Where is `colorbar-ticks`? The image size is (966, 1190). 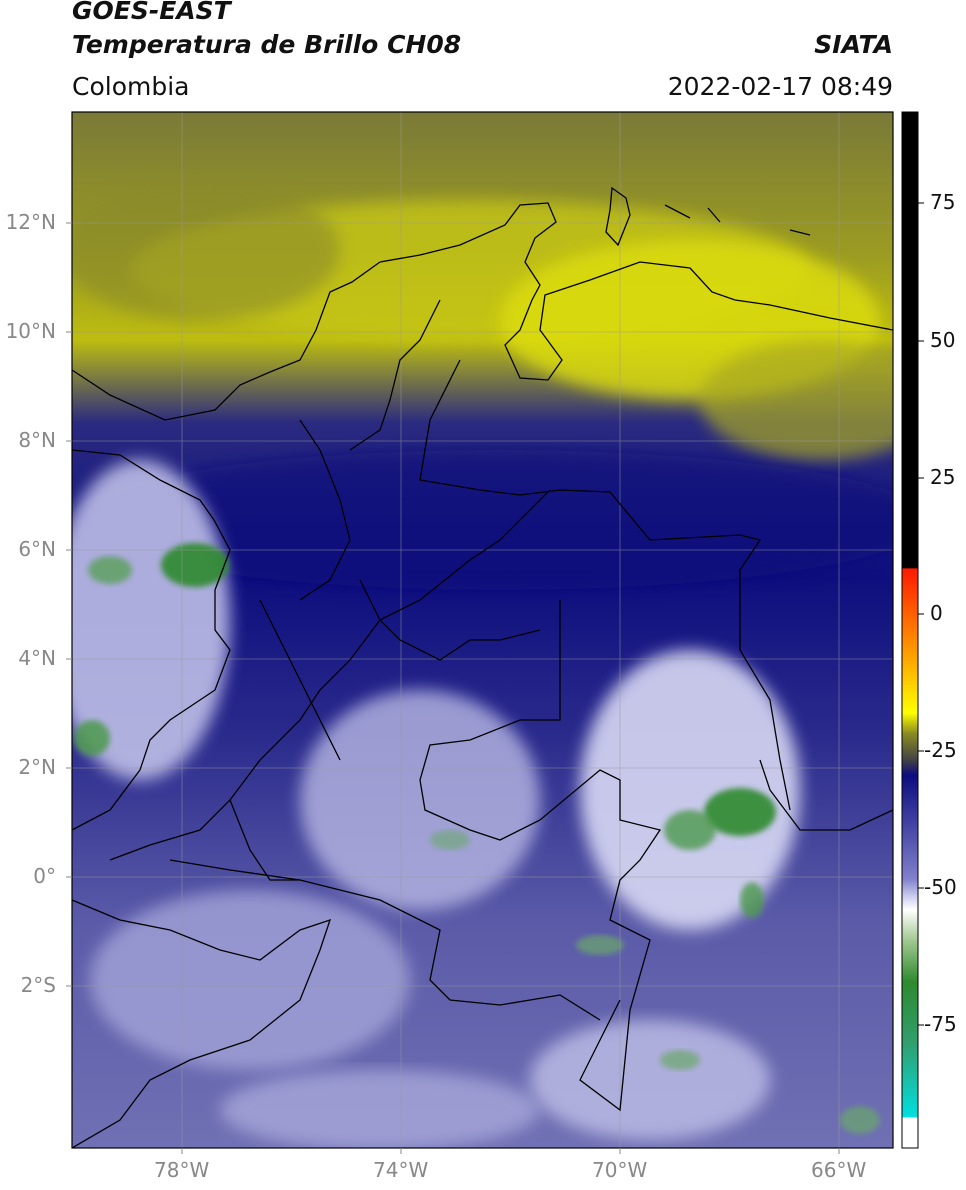
colorbar-ticks is located at coordinates (921, 614).